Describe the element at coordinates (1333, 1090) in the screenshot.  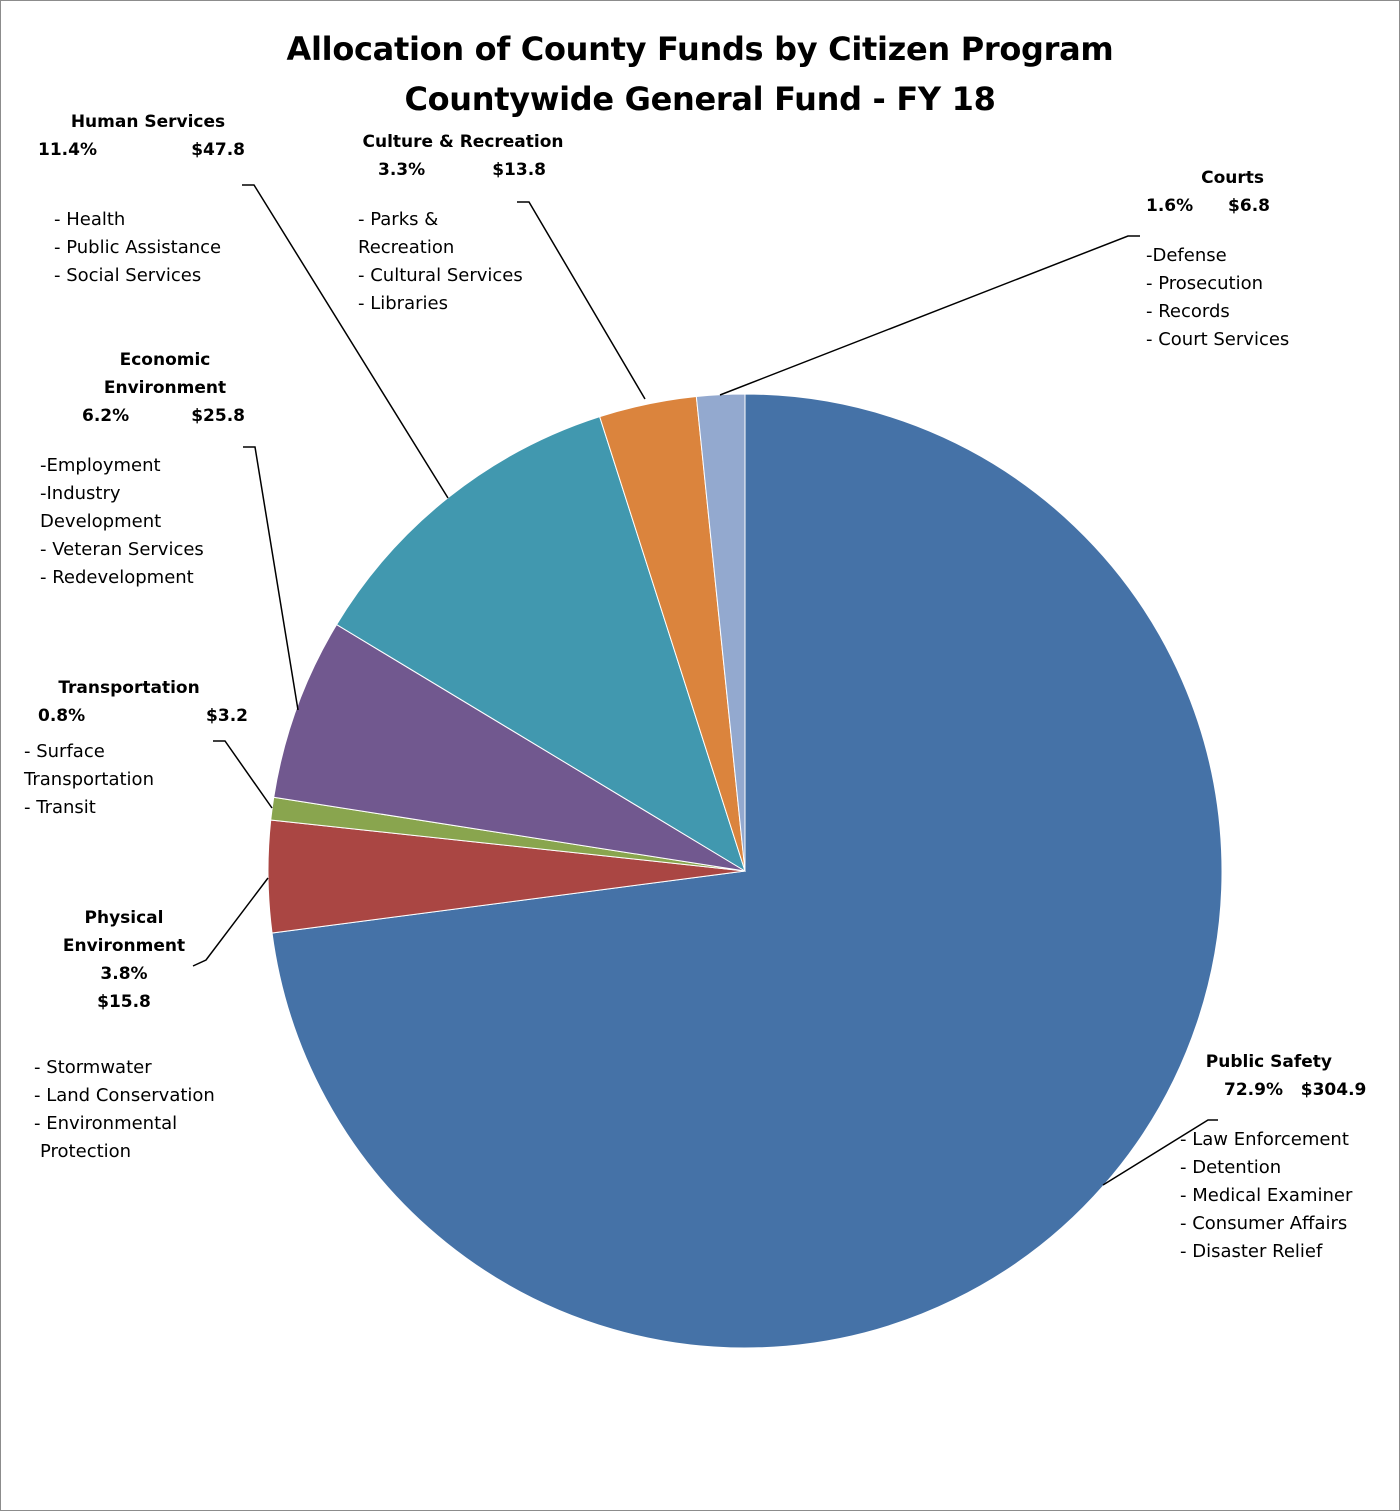
I see `slice-amount: $304.9` at that location.